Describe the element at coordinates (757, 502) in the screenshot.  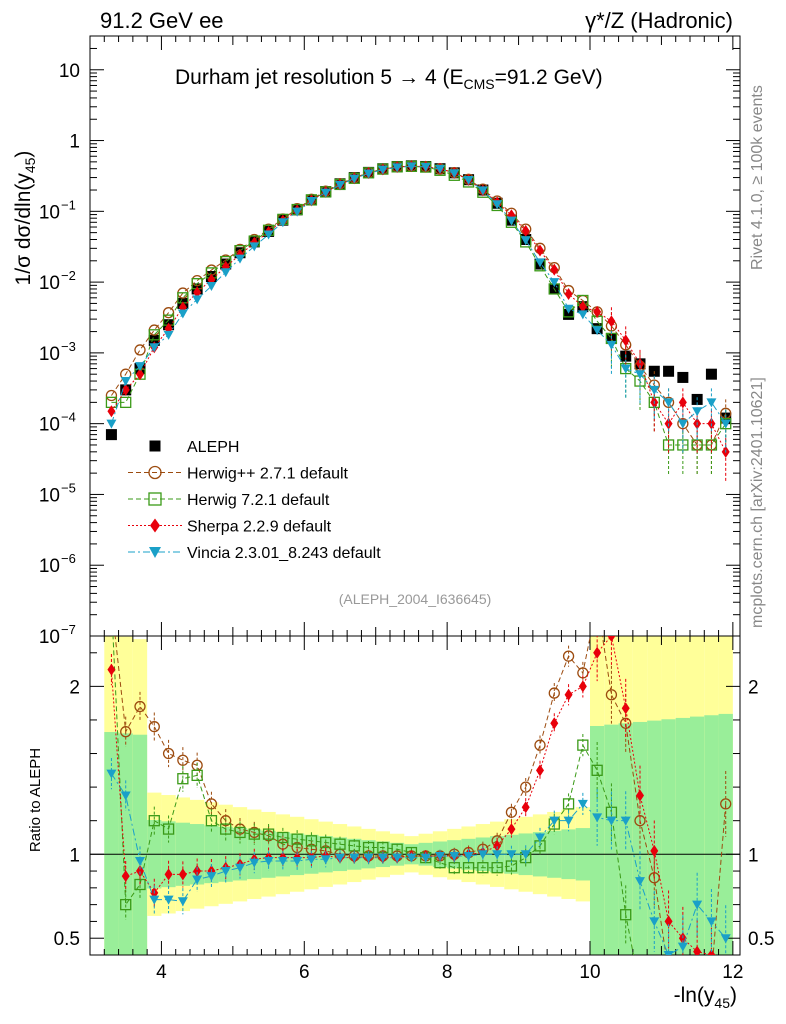
I see `mcplots-label: mcplots.cern.ch [arXiv:2401.10621]` at that location.